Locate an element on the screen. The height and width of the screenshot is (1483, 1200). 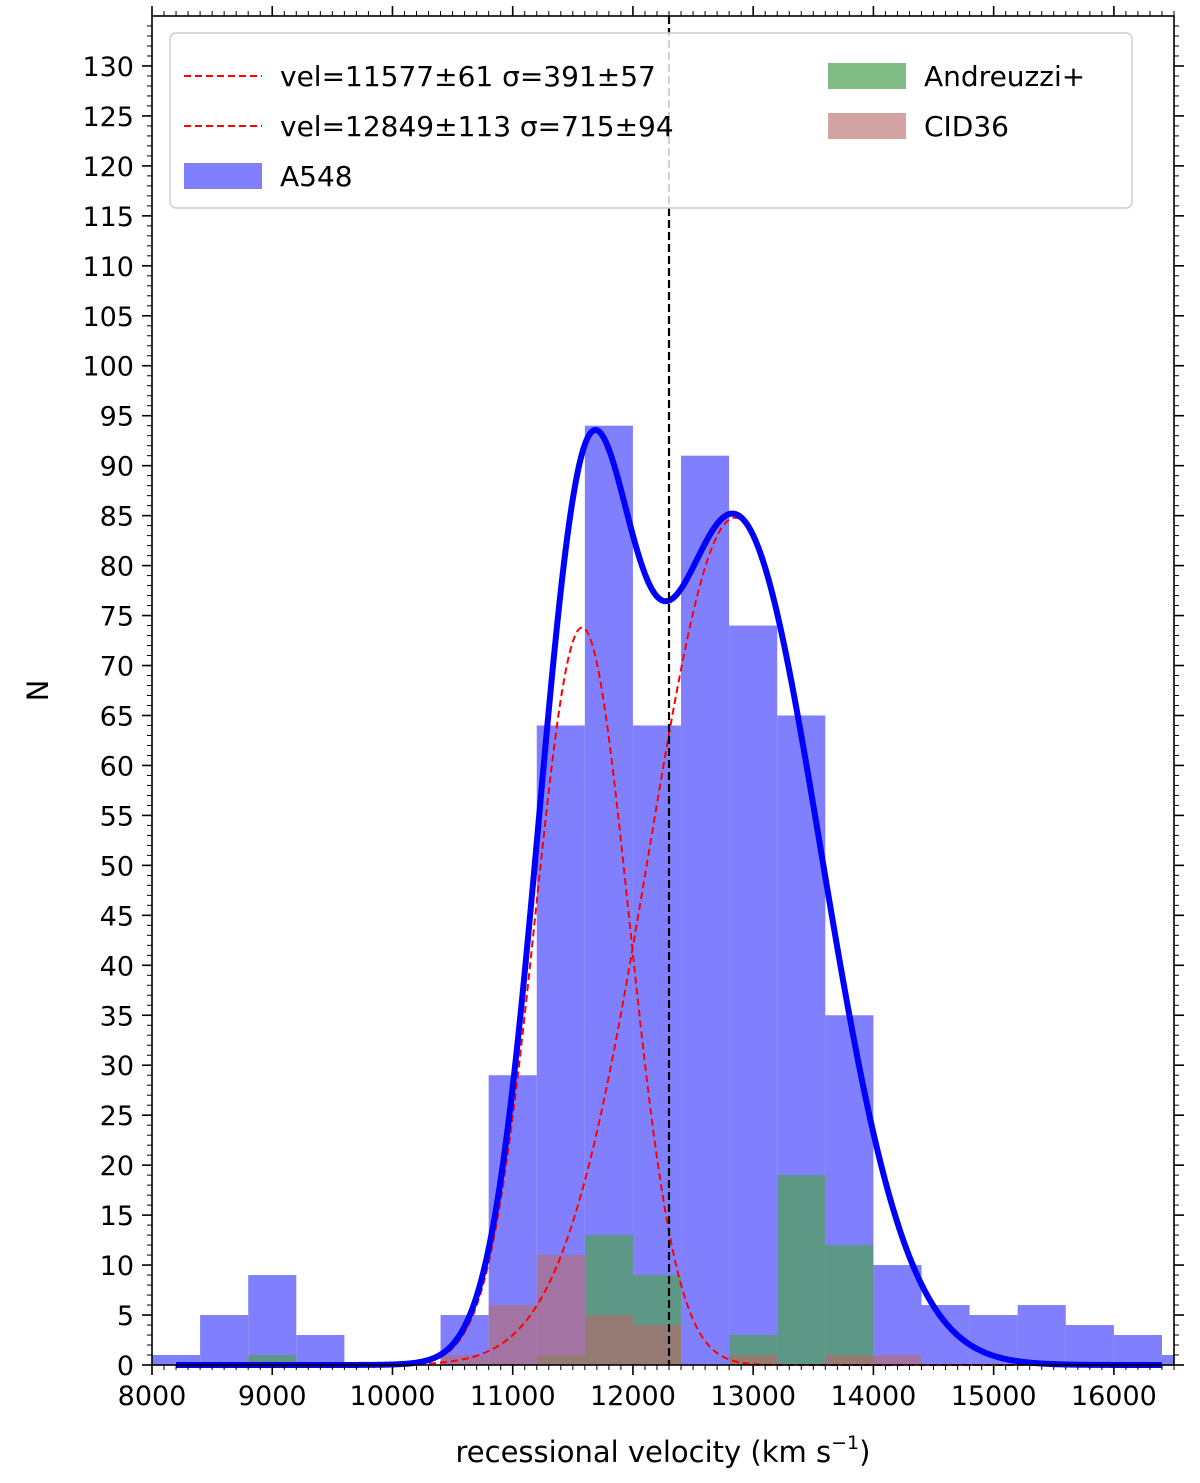
legend-entry-label: vel=12849±113 σ=715±94 is located at coordinates (477, 126).